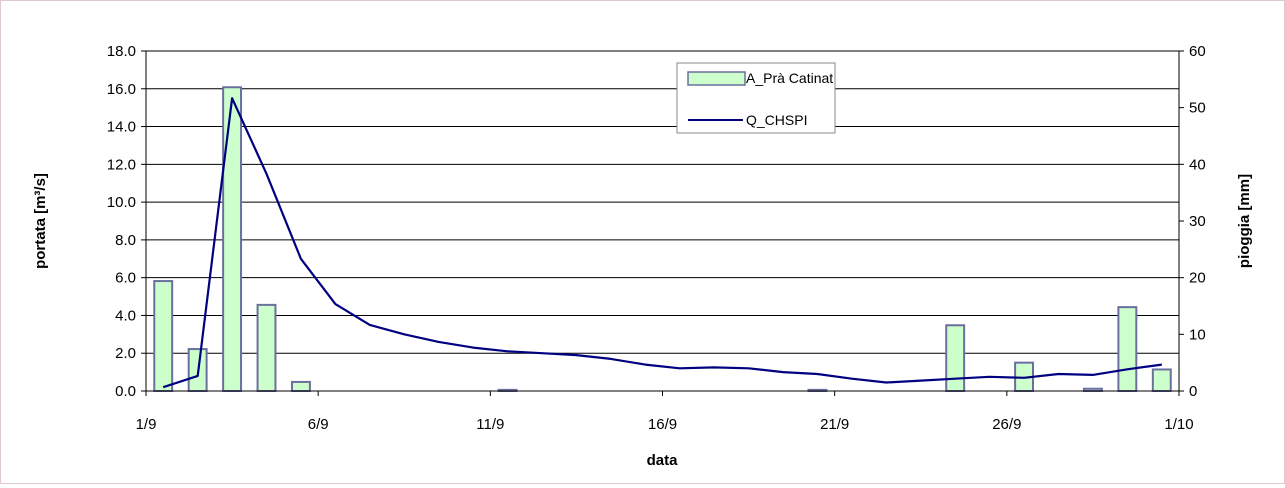  Describe the element at coordinates (1197, 51) in the screenshot. I see `y-right-tick-label: 60` at that location.